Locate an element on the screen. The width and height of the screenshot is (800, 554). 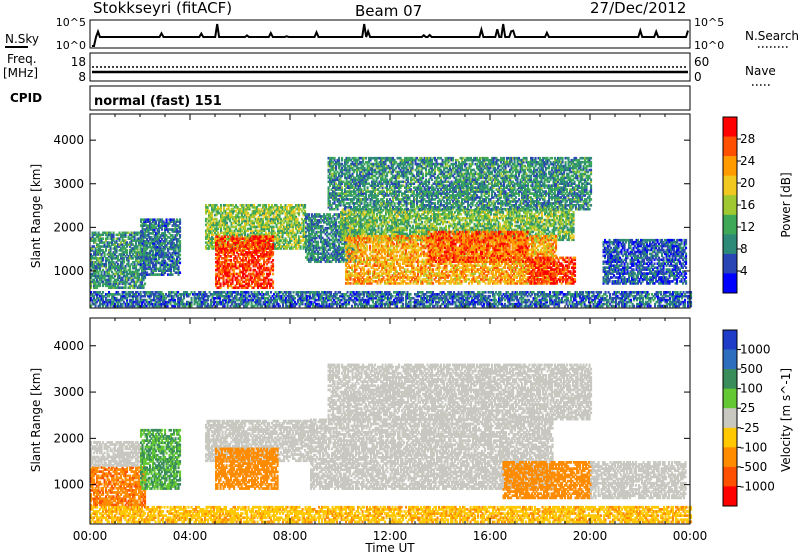
nsky-panel: N.Sky 10^5 10^0 10^5 10^0 N.Search is located at coordinates (402, 34).